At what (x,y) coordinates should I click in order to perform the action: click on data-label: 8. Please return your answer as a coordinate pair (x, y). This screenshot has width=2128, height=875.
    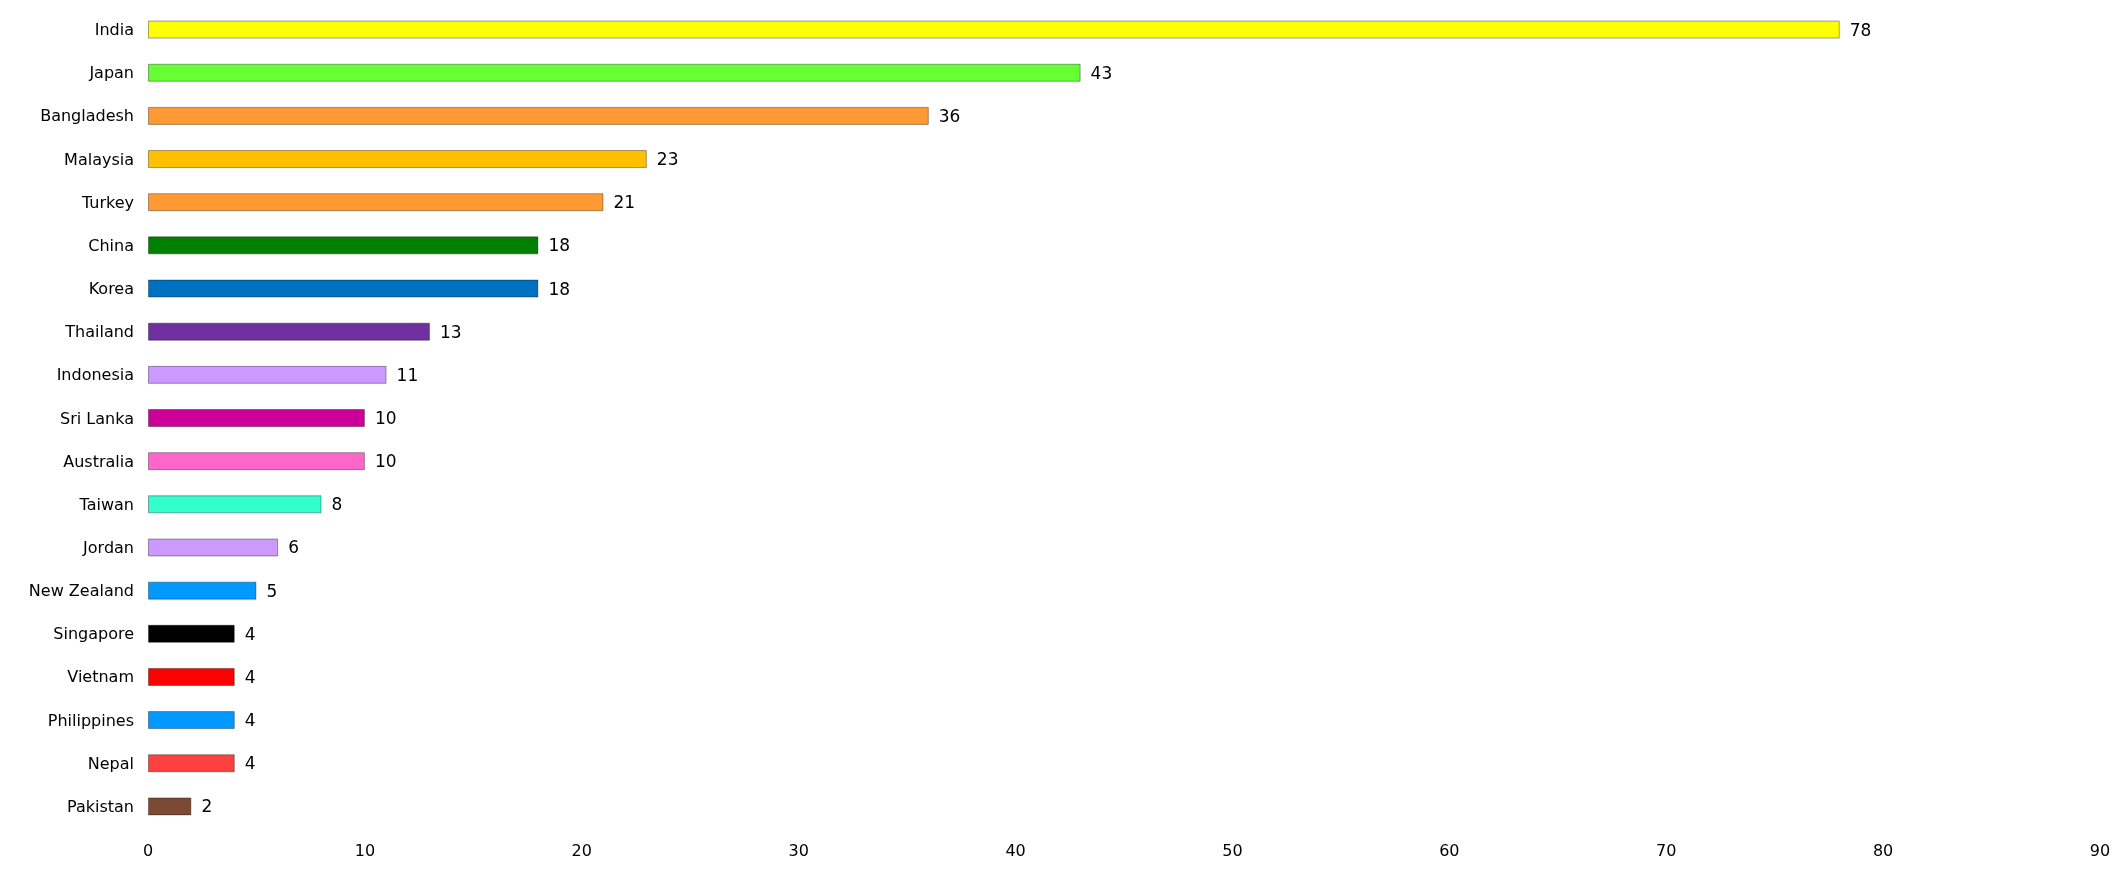
    Looking at the image, I should click on (337, 504).